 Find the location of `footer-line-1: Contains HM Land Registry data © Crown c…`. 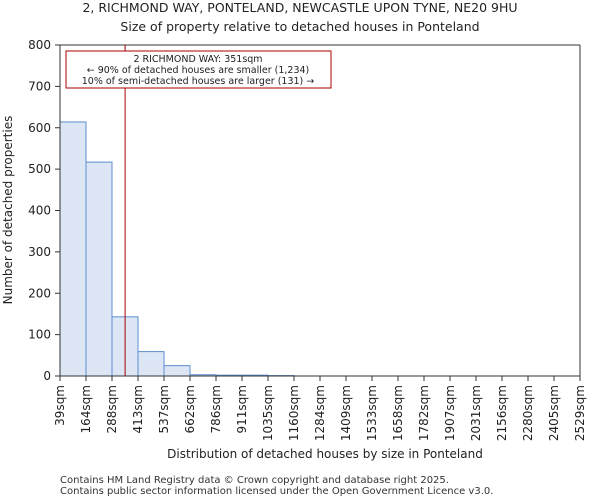

footer-line-1: Contains HM Land Registry data © Crown c… is located at coordinates (254, 480).